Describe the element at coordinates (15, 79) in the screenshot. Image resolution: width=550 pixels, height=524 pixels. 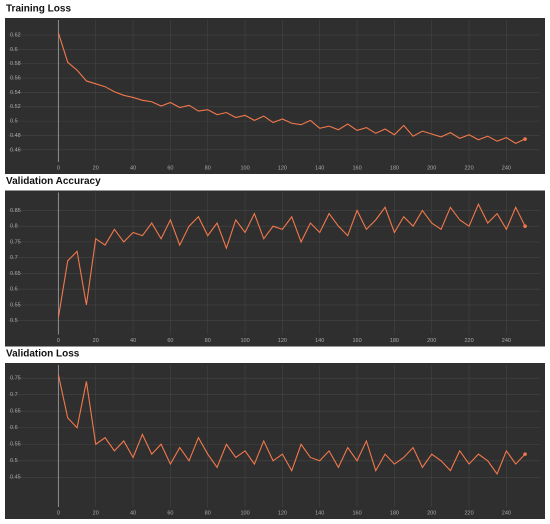
I see `y-tick-label: 0.56` at that location.